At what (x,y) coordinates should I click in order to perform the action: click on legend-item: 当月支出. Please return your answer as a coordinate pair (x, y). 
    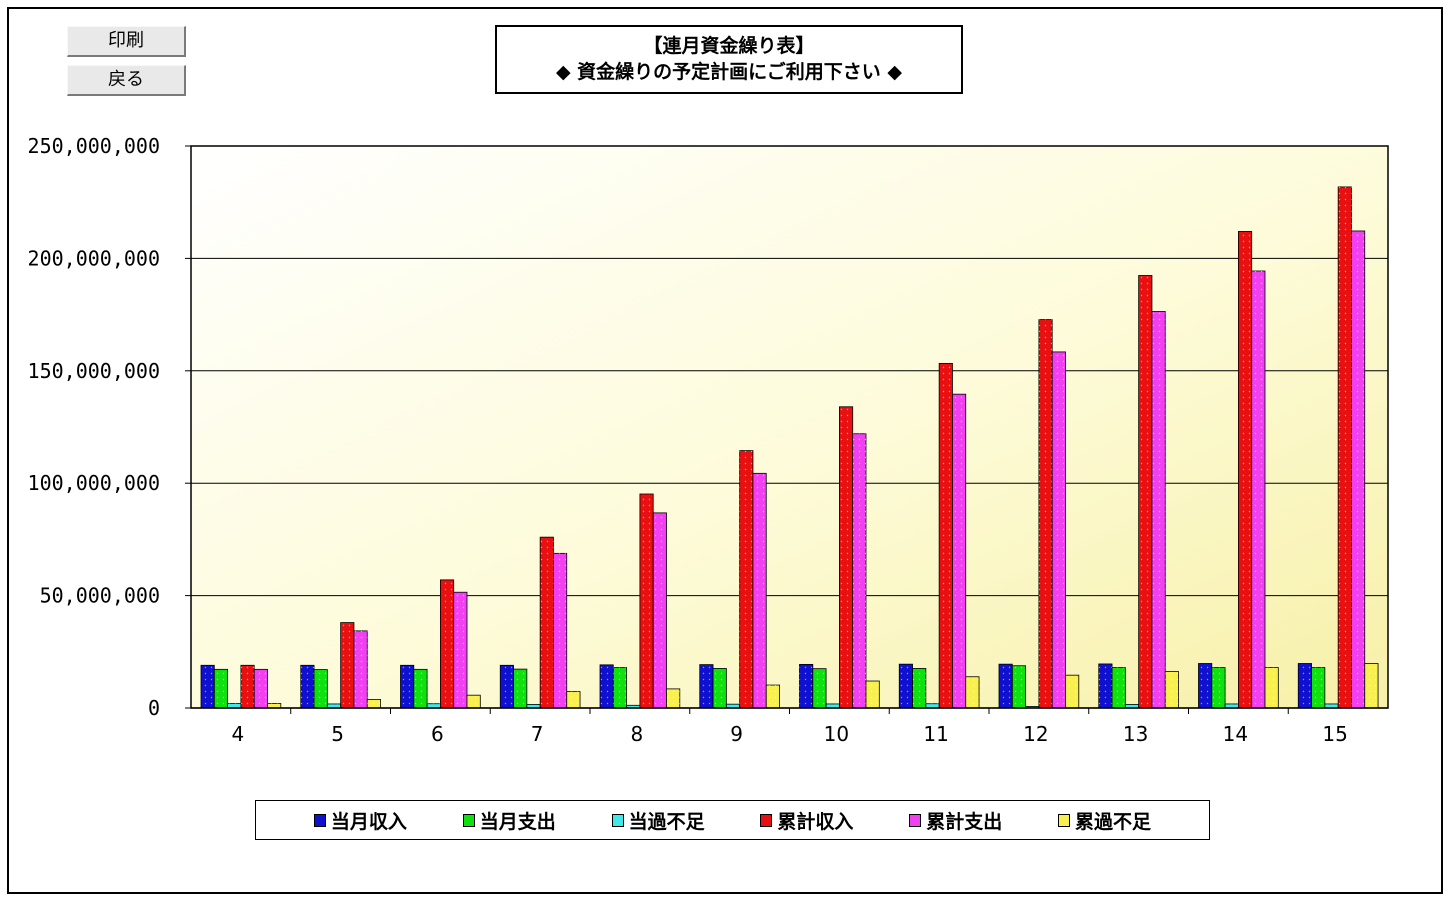
    Looking at the image, I should click on (509, 820).